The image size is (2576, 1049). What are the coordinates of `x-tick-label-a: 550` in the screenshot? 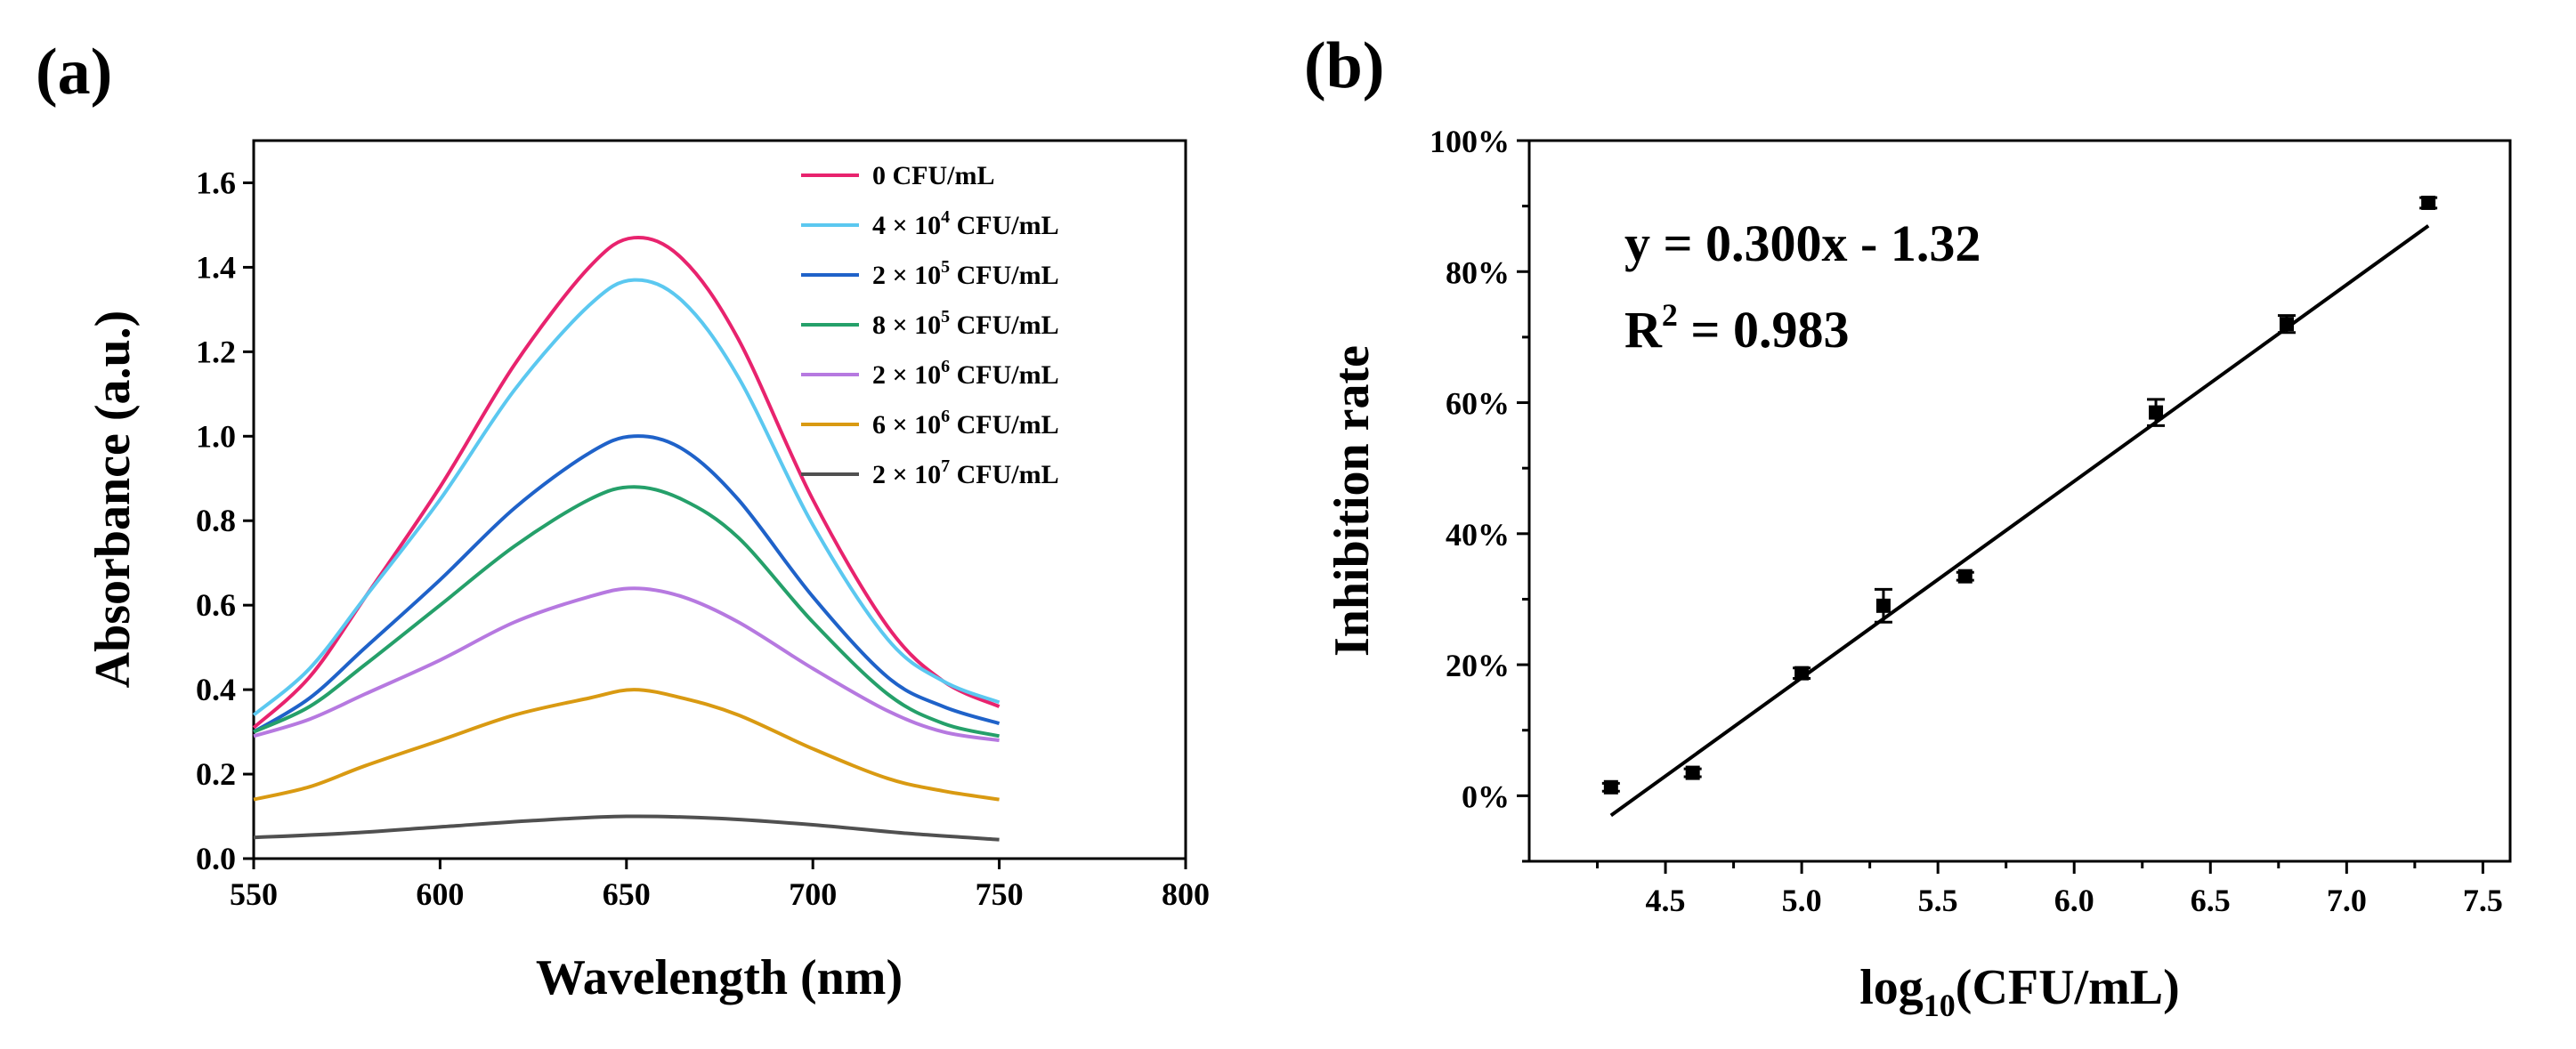 It's located at (254, 894).